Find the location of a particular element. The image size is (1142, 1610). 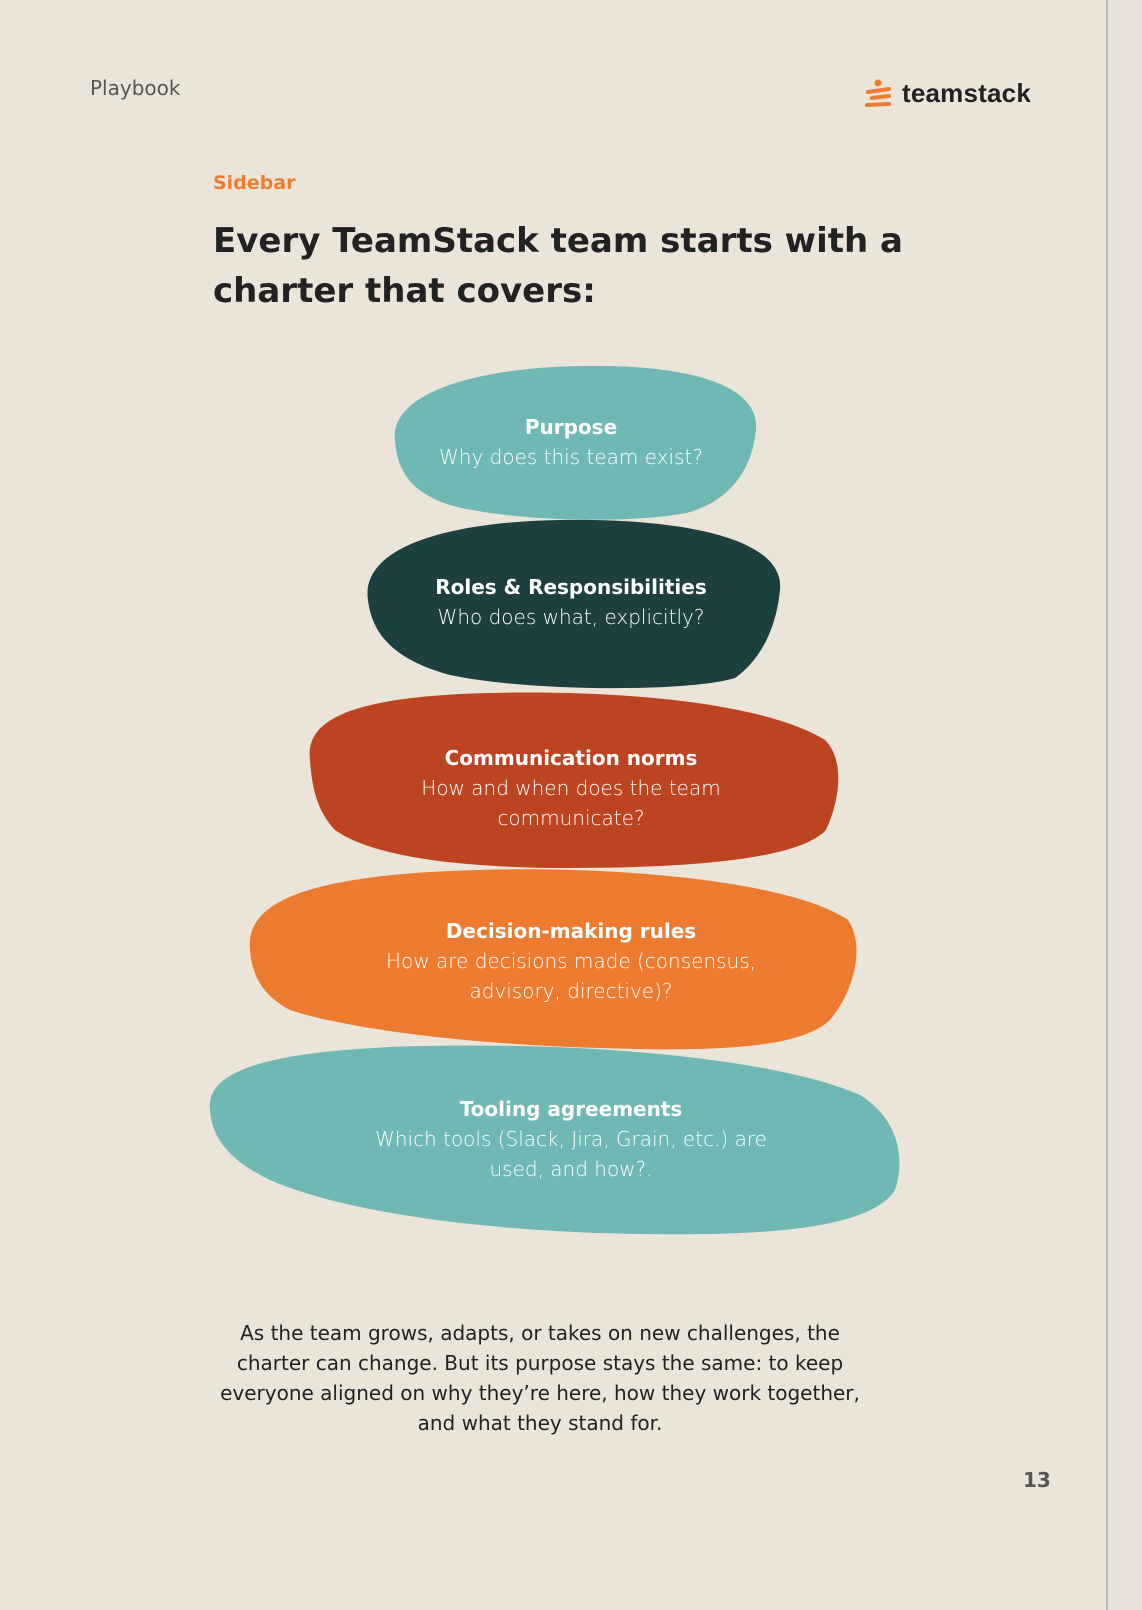

blob-roles is located at coordinates (574, 604).